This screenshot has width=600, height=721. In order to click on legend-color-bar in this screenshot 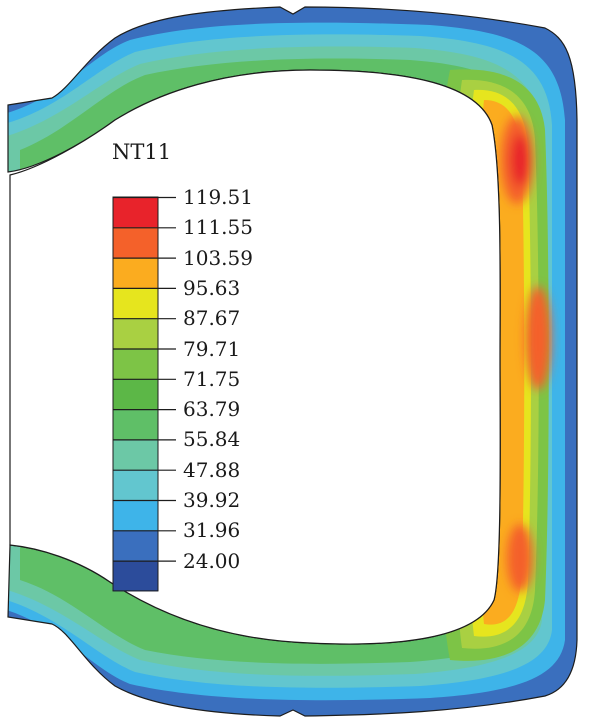, I will do `click(144, 394)`.